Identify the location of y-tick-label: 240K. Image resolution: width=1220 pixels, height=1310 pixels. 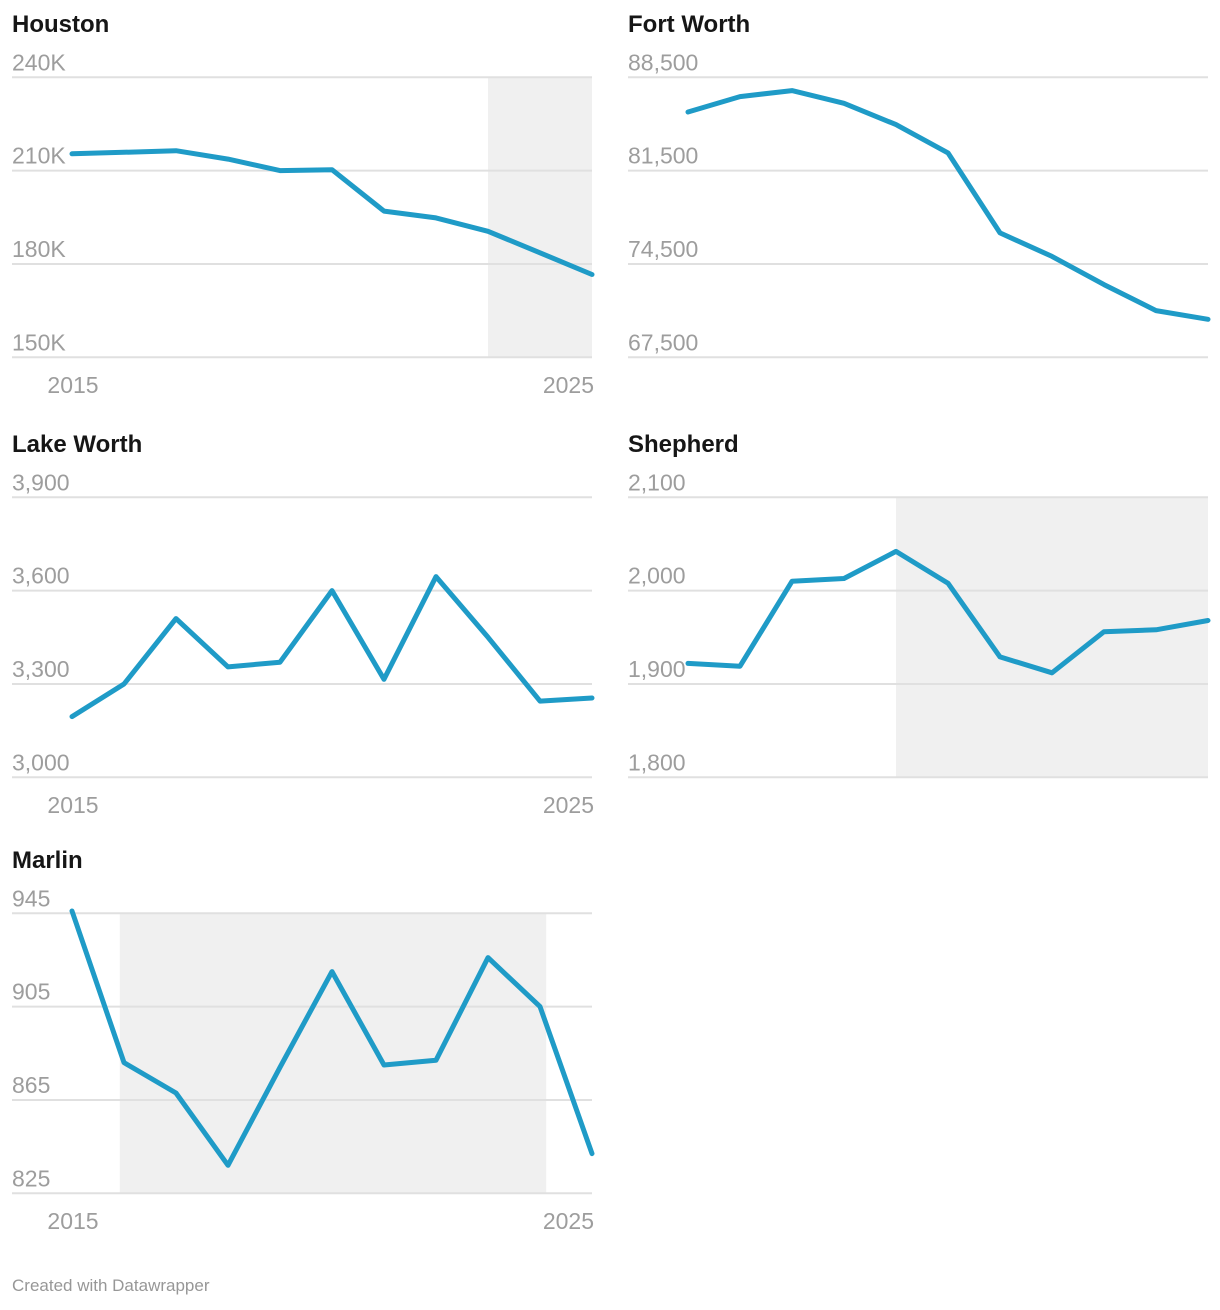
(39, 62).